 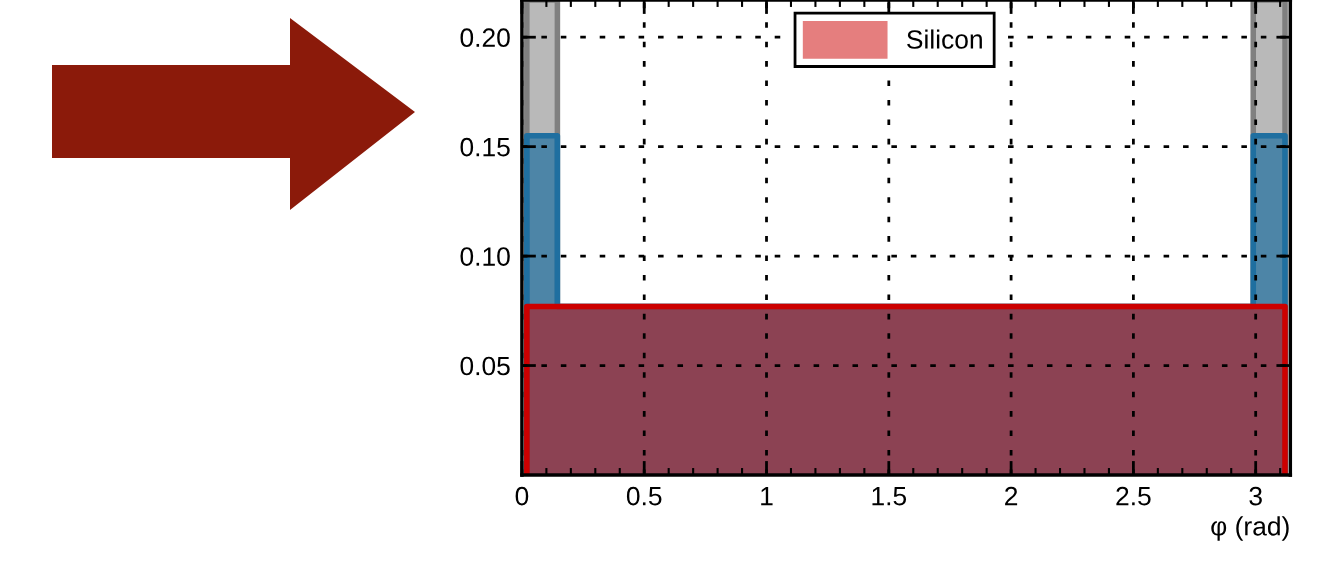 I want to click on y-tick-label: 0.20, so click(x=485, y=38).